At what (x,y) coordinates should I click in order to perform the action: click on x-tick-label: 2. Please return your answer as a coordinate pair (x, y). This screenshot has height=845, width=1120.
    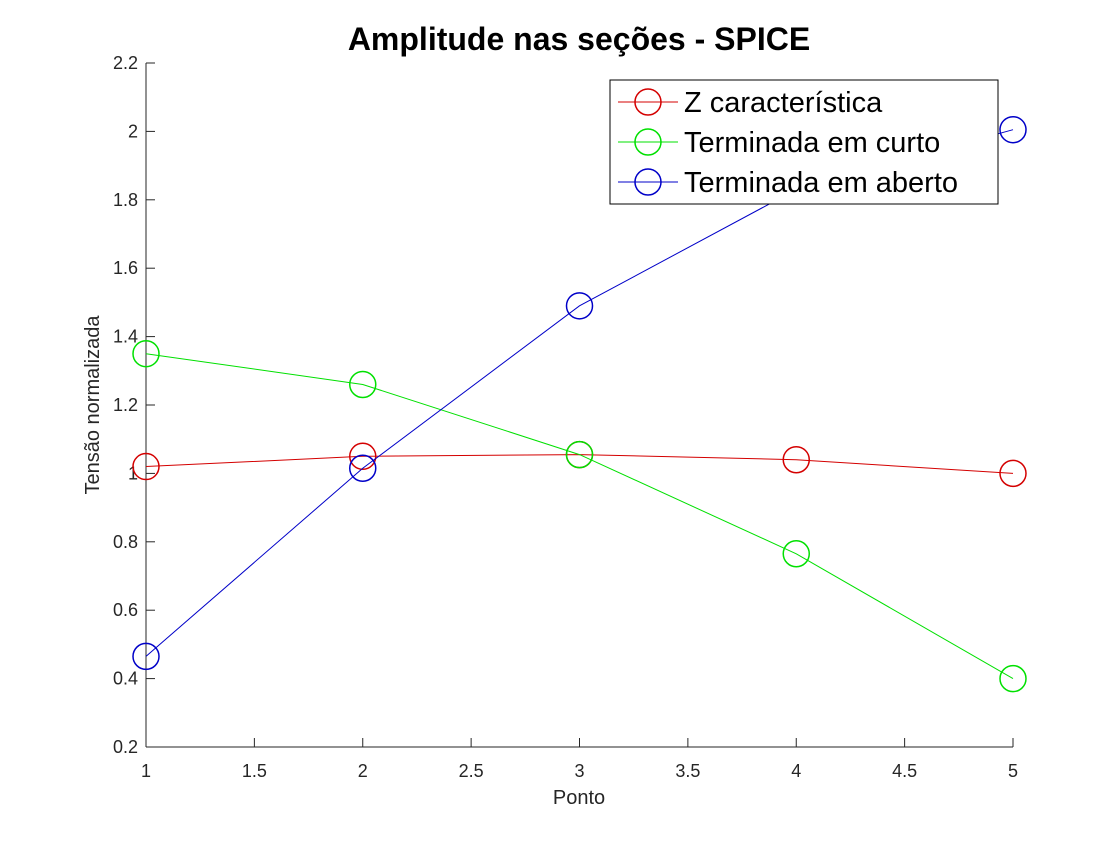
    Looking at the image, I should click on (363, 771).